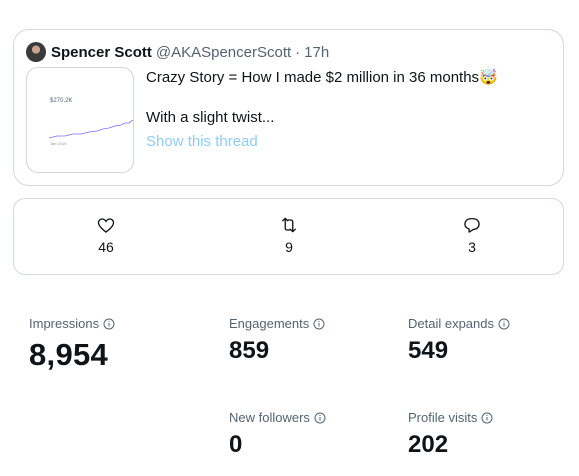 The image size is (579, 476). I want to click on thumbnail-chart-line, so click(90, 129).